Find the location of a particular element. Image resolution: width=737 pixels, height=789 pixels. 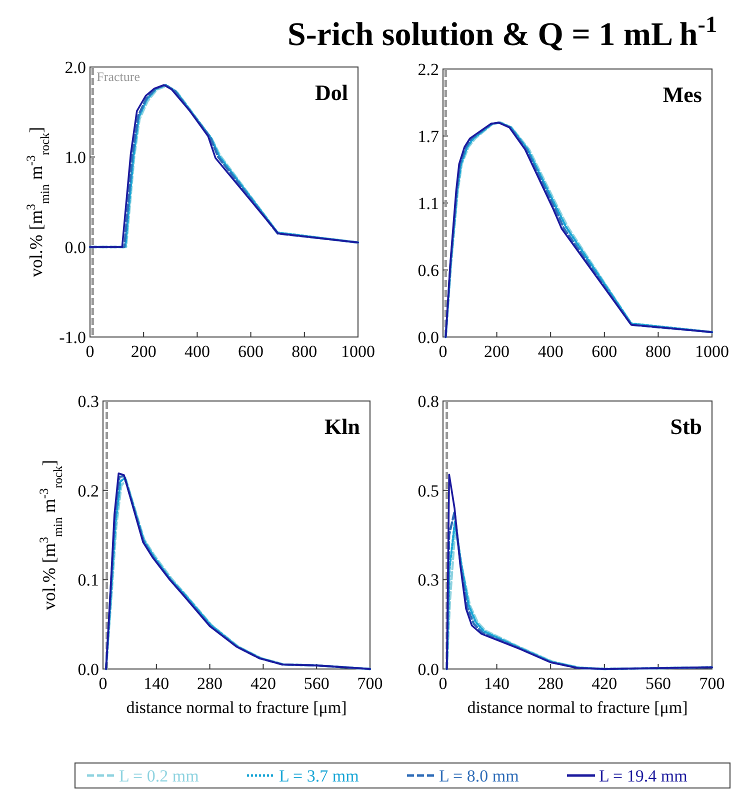

text: Dol is located at coordinates (331, 92).